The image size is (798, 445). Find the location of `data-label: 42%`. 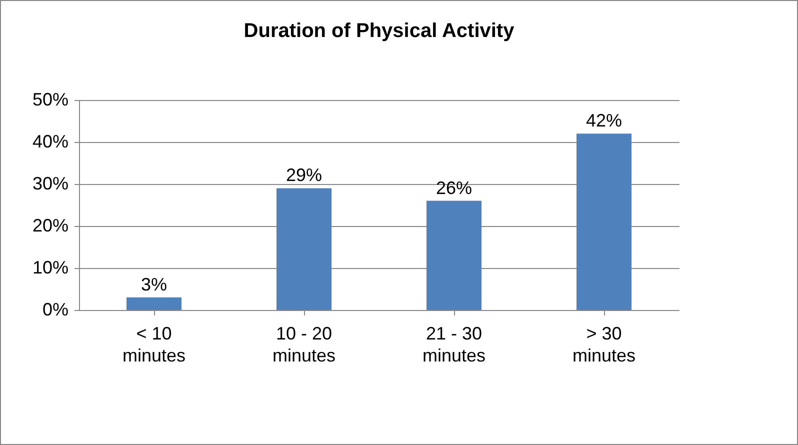

data-label: 42% is located at coordinates (604, 120).